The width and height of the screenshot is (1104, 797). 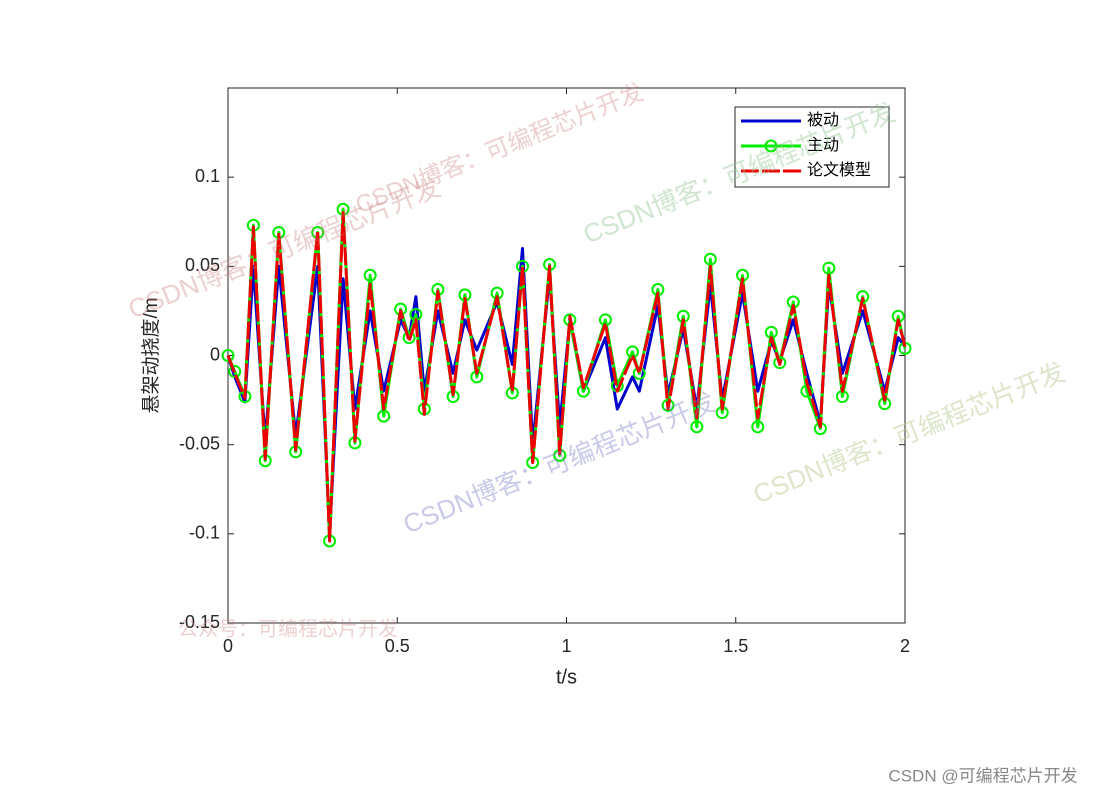 What do you see at coordinates (397, 646) in the screenshot?
I see `x-tick-label: 0.5` at bounding box center [397, 646].